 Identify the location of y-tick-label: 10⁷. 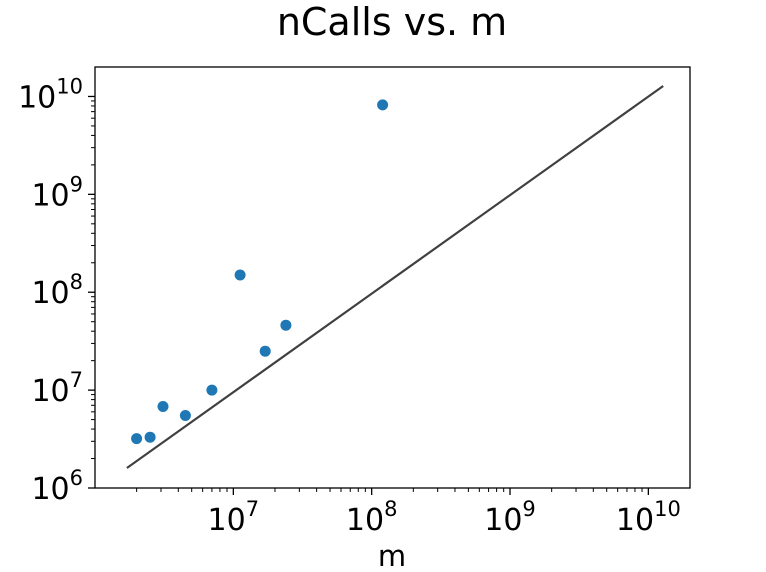
(57, 388).